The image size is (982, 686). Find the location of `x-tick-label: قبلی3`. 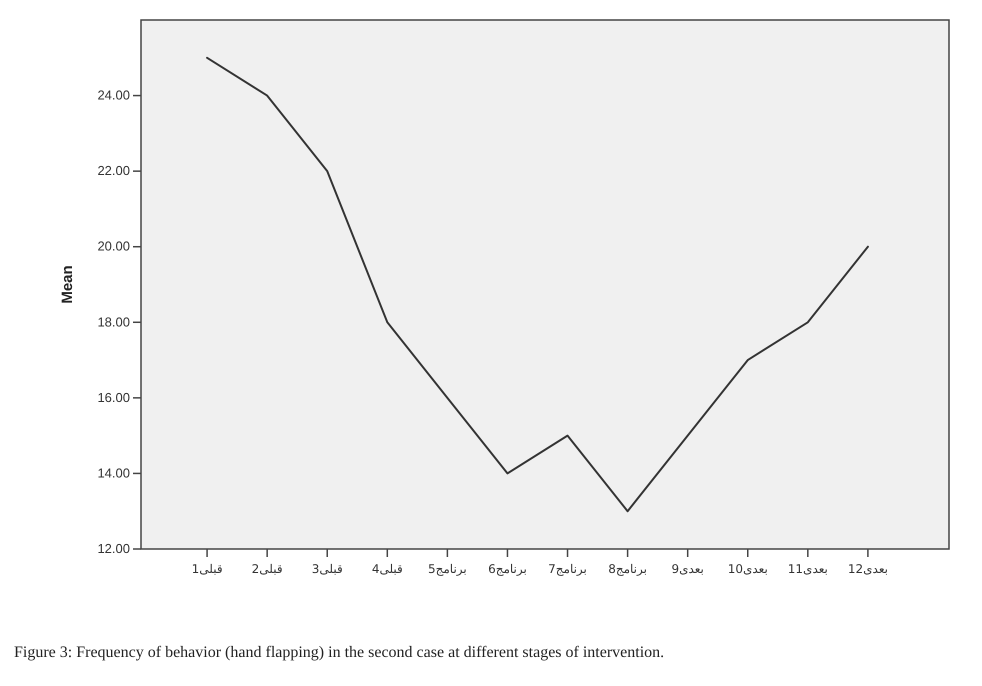

x-tick-label: قبلی3 is located at coordinates (327, 569).